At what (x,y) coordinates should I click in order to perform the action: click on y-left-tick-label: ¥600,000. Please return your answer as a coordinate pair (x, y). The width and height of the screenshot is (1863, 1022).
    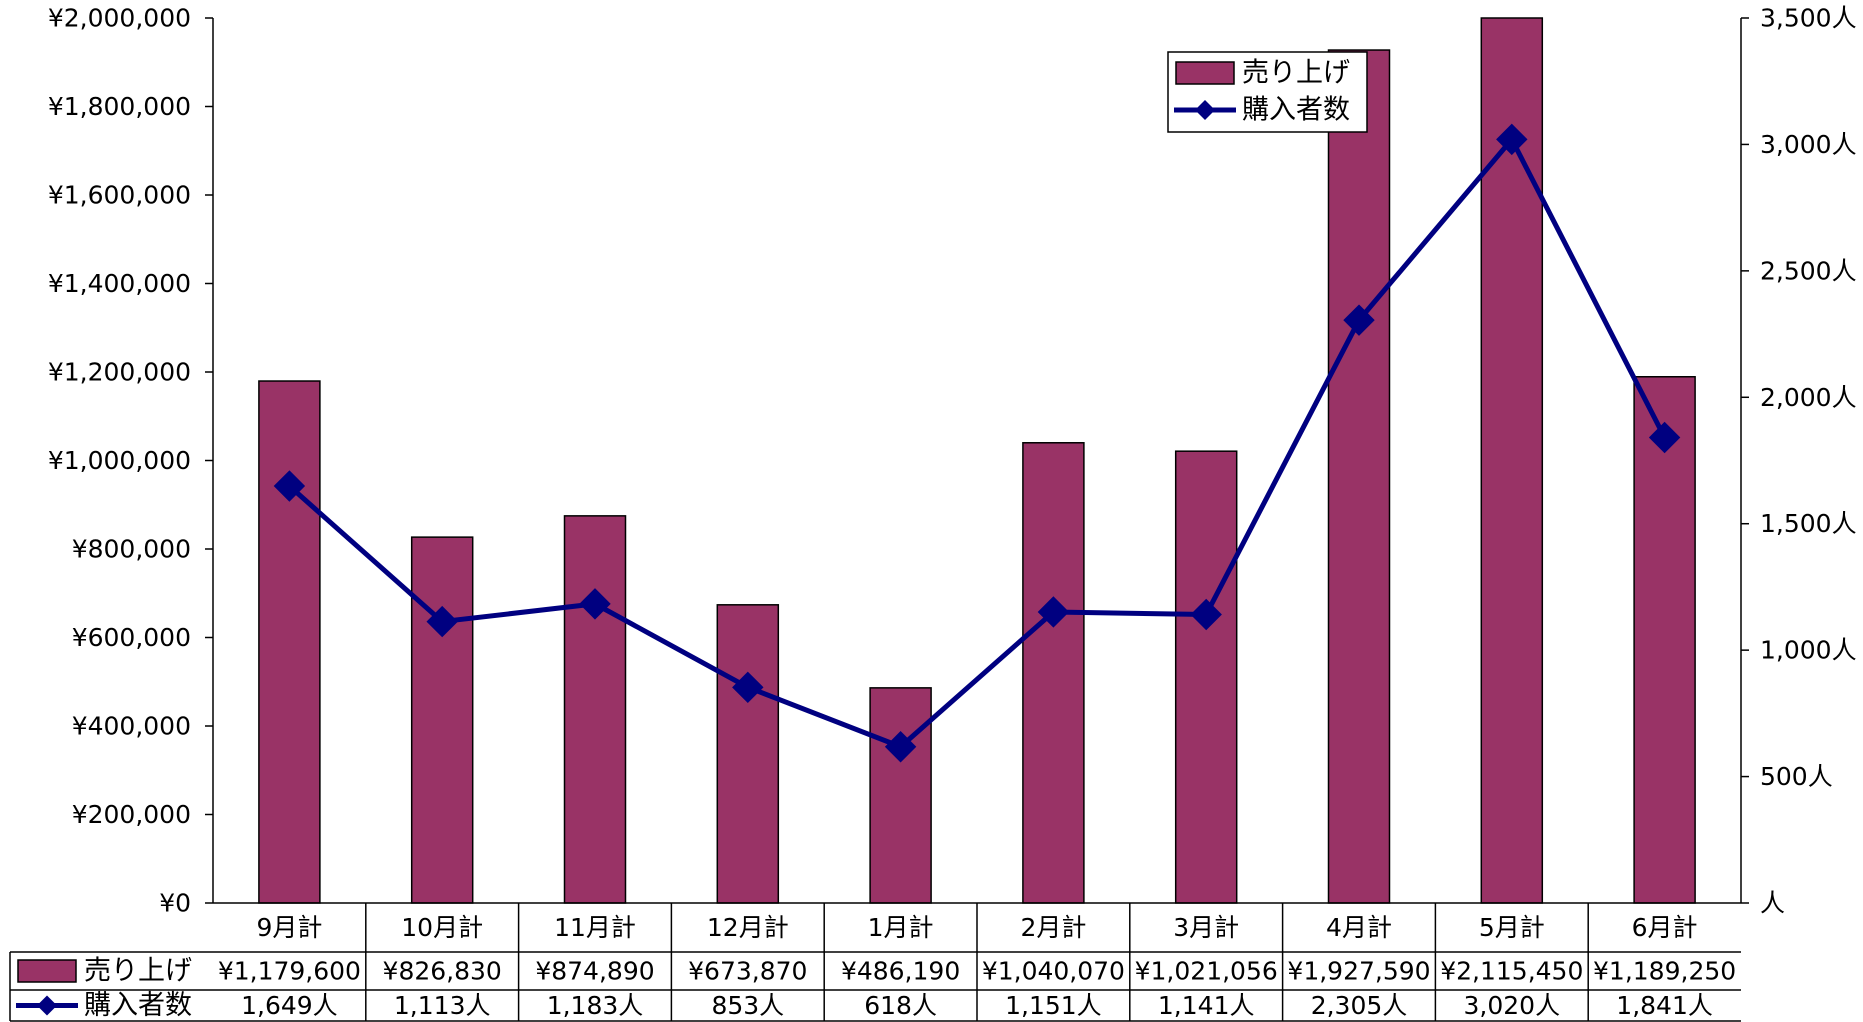
    Looking at the image, I should click on (131, 637).